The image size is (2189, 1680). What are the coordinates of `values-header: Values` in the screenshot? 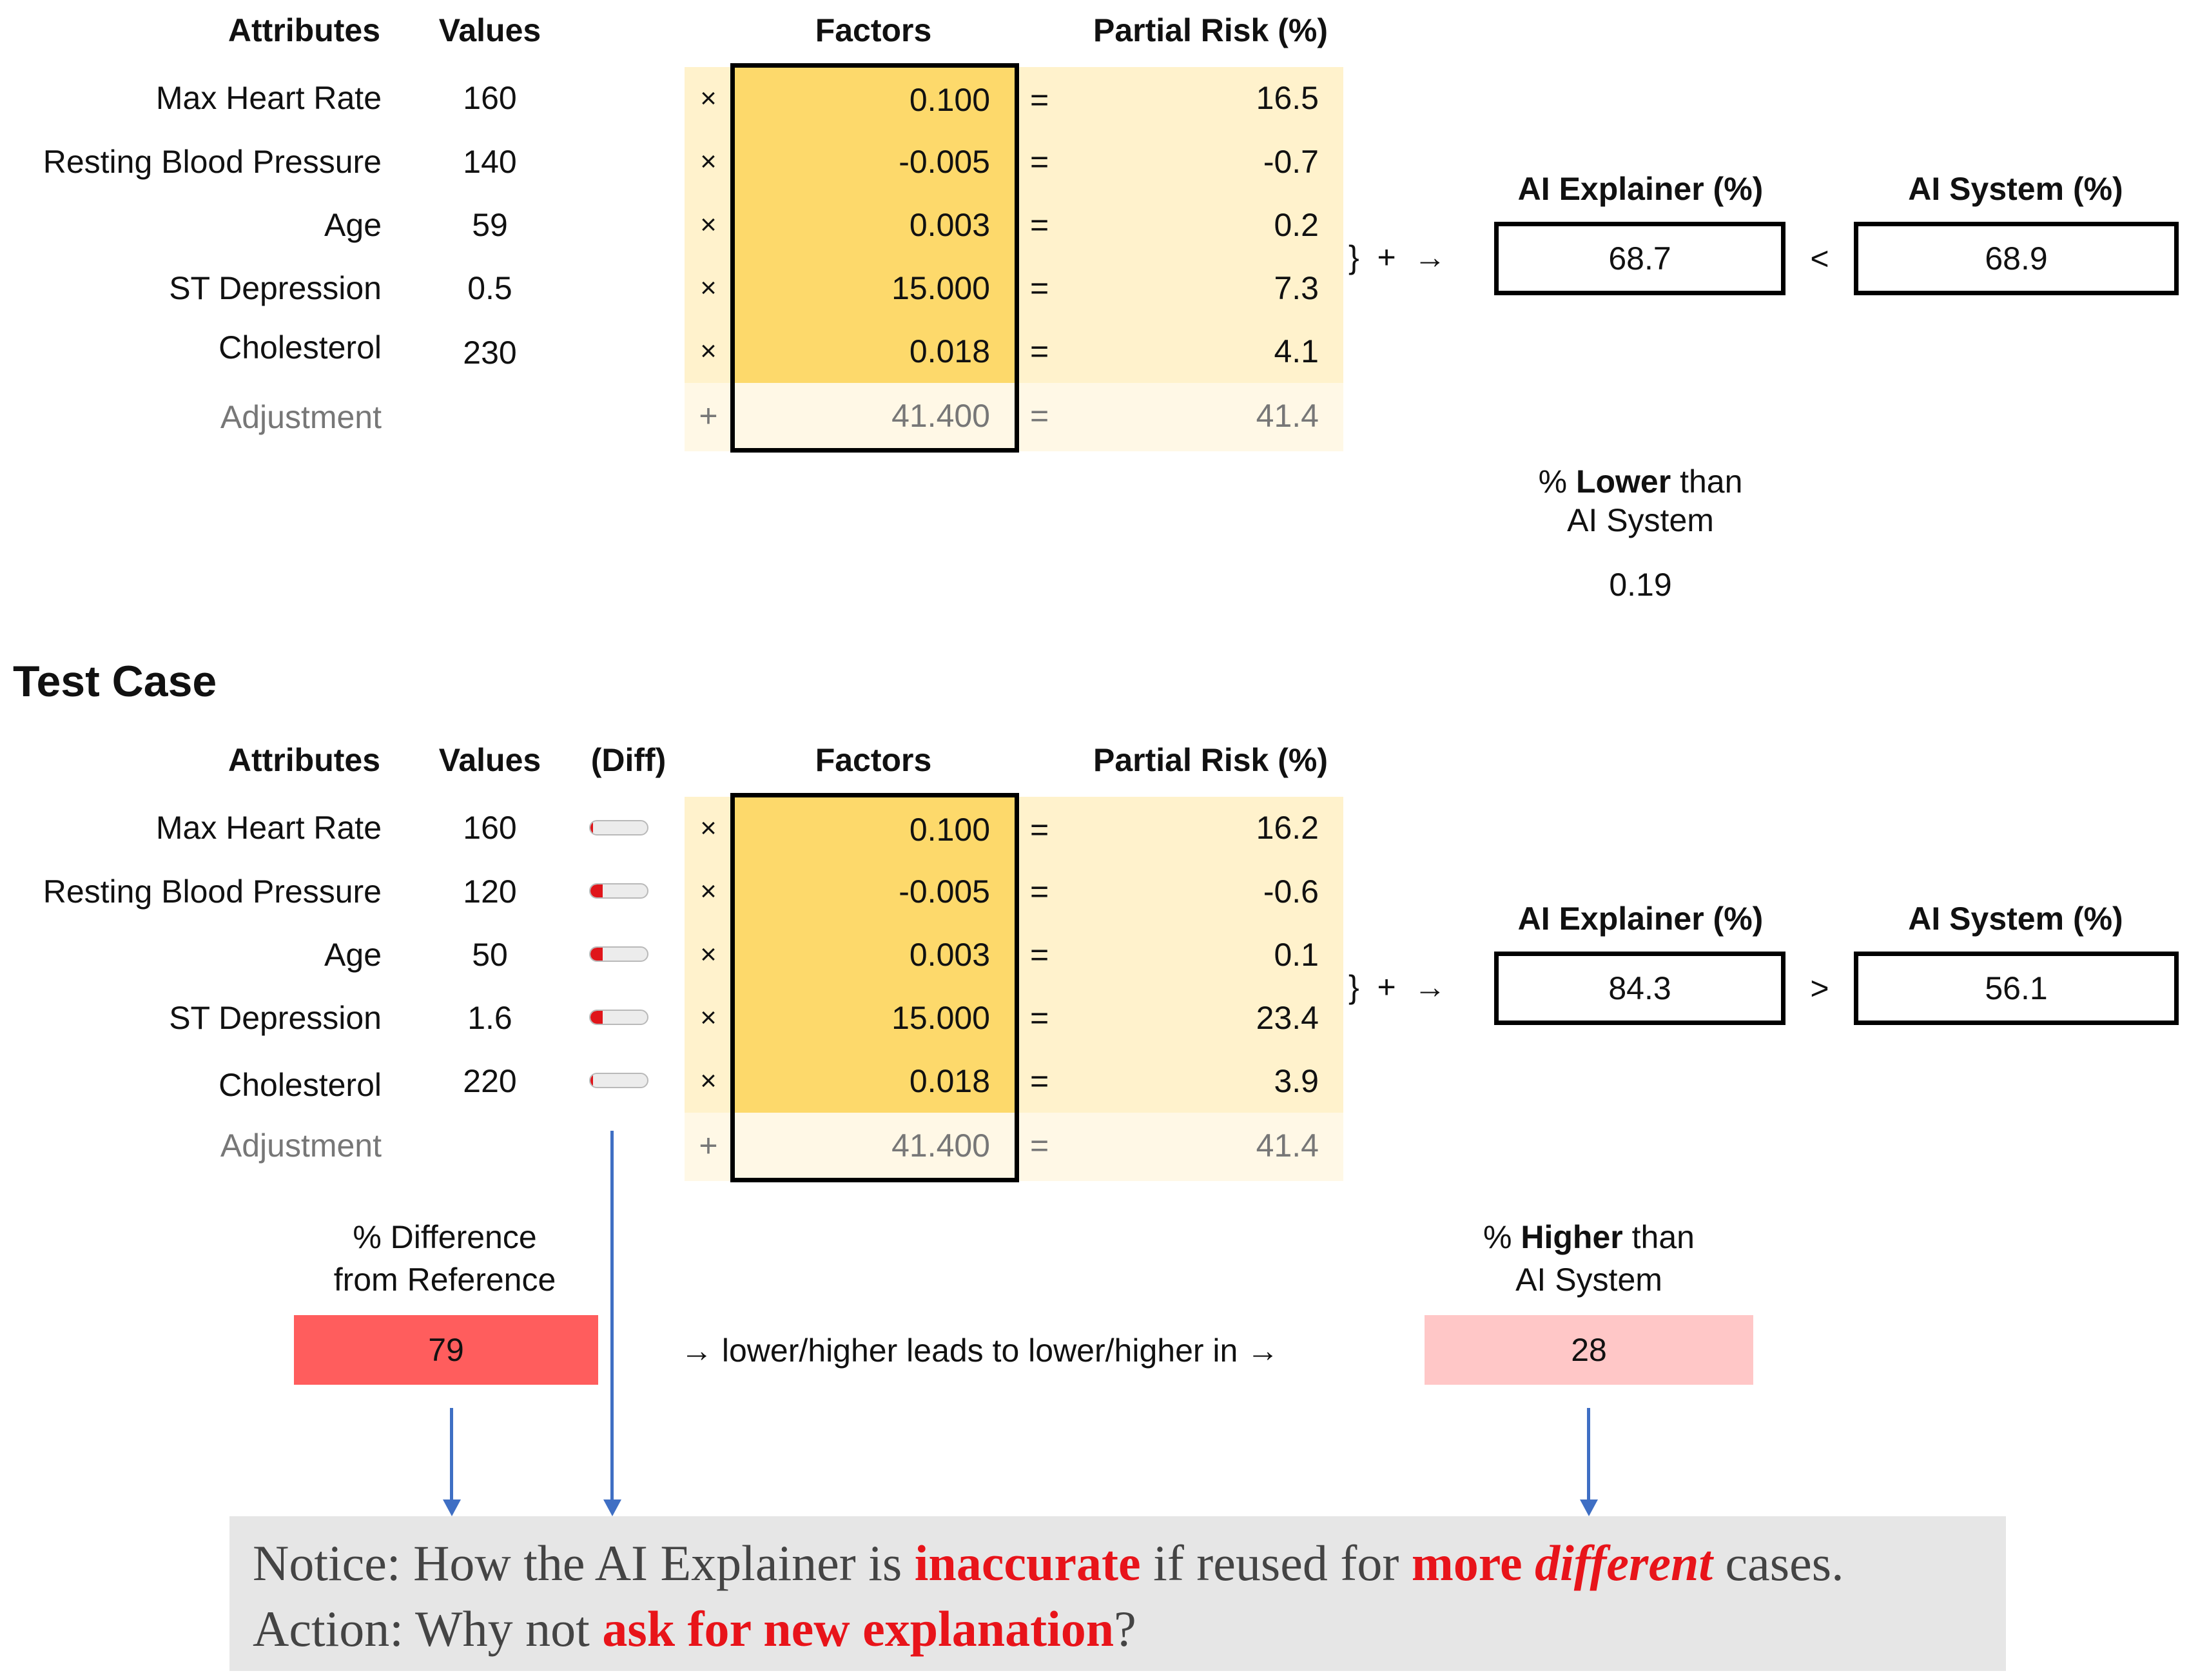 It's located at (489, 760).